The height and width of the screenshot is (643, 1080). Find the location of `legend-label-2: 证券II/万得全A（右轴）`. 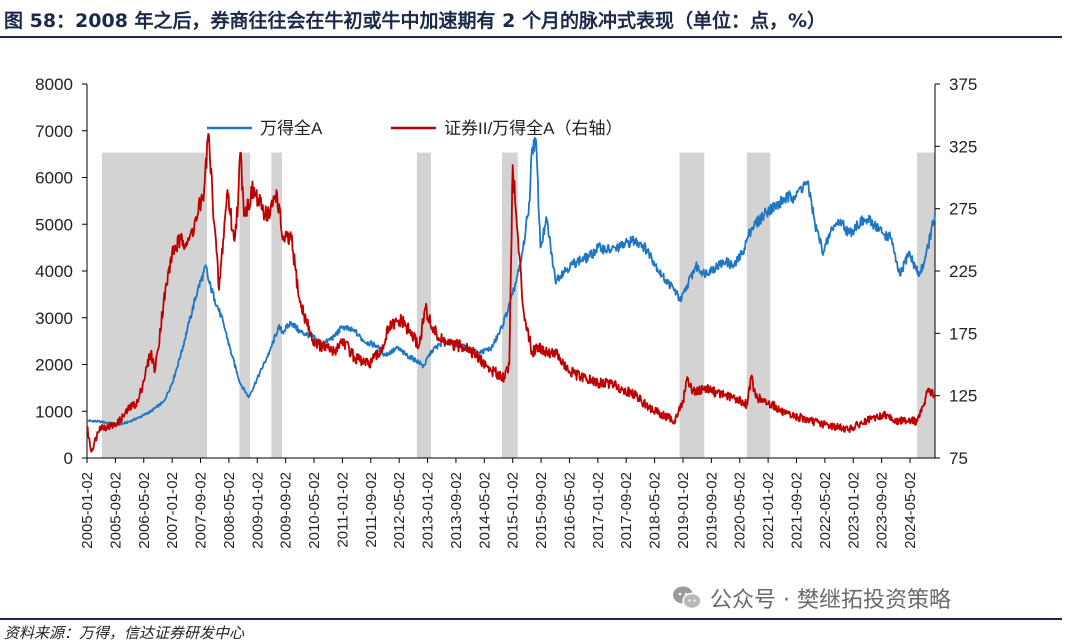

legend-label-2: 证券II/万得全A（右轴） is located at coordinates (533, 128).